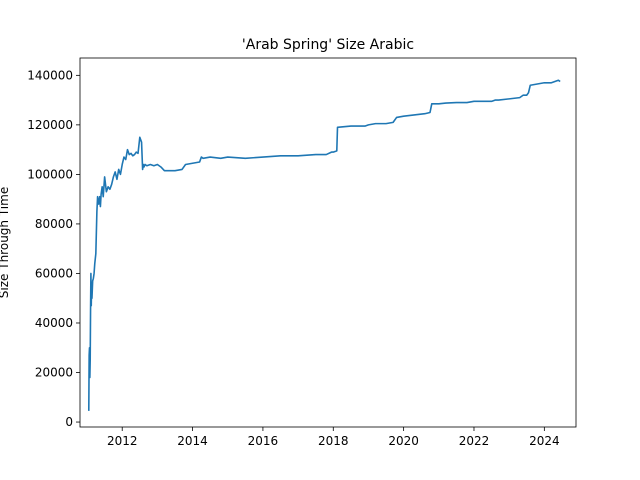 This screenshot has height=480, width=640. What do you see at coordinates (544, 441) in the screenshot?
I see `x-tick-label: 2024` at bounding box center [544, 441].